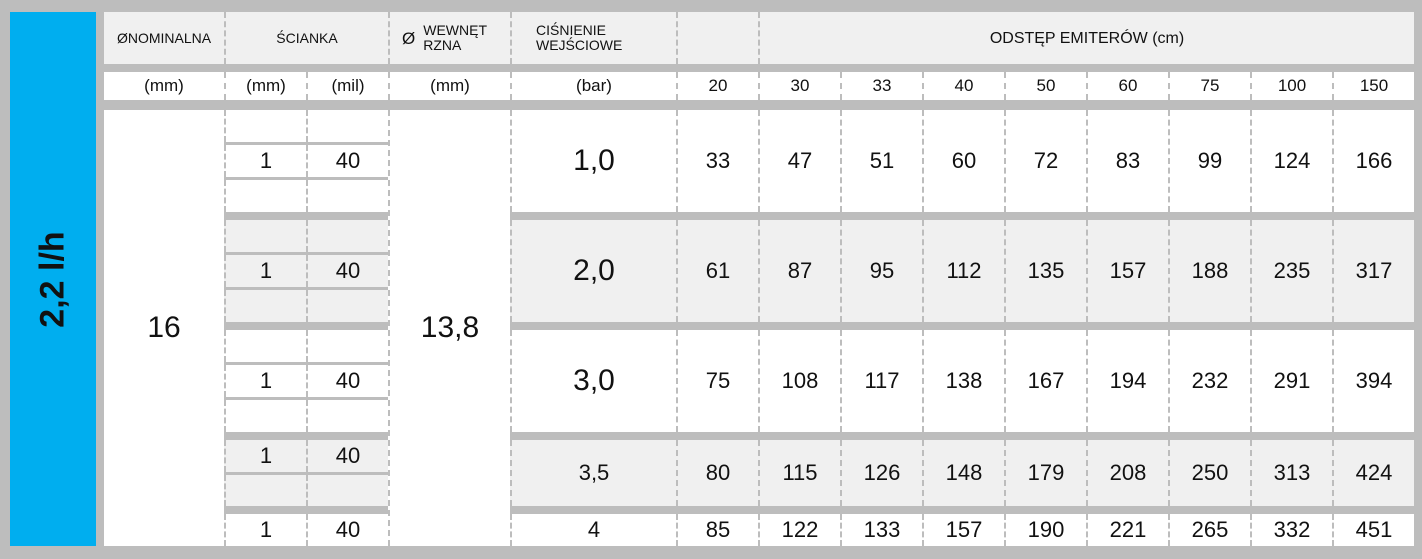 This screenshot has width=1422, height=559. Describe the element at coordinates (1086, 38) in the screenshot. I see `header-spacing: ODSTĘP EMITERÓW (cm)` at that location.